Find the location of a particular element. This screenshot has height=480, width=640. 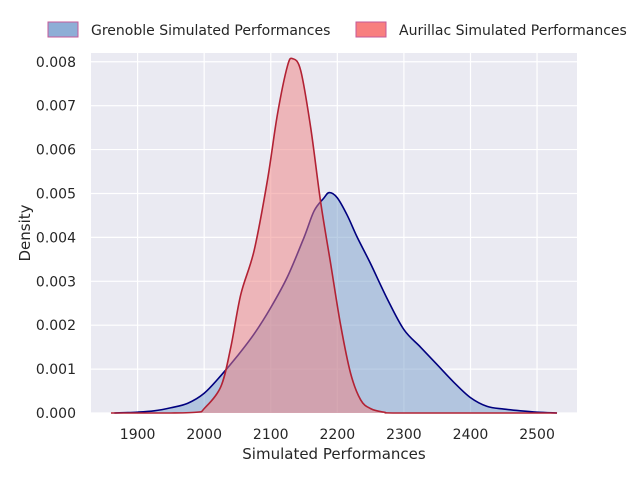

y-tick-label: 0.006 is located at coordinates (56, 151).